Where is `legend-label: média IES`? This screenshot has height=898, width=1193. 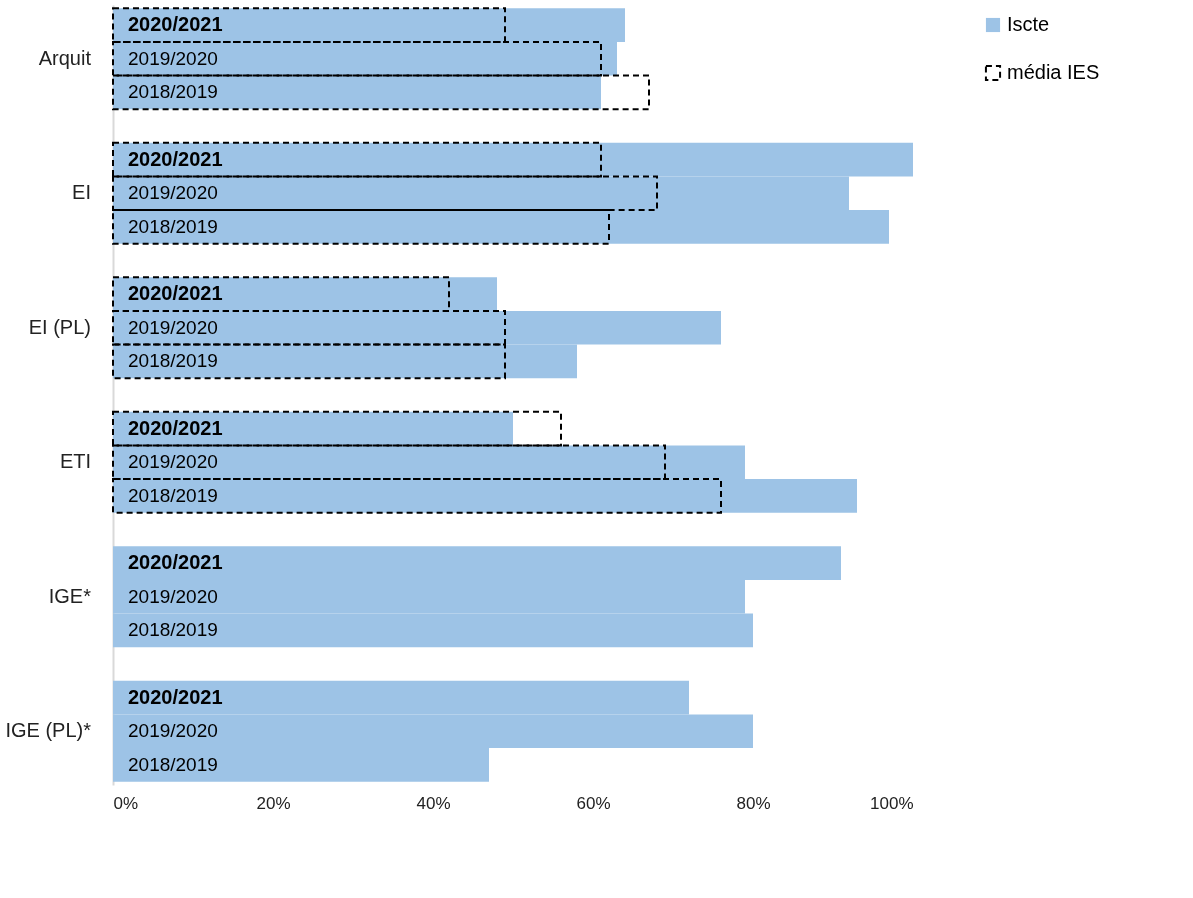 legend-label: média IES is located at coordinates (1053, 72).